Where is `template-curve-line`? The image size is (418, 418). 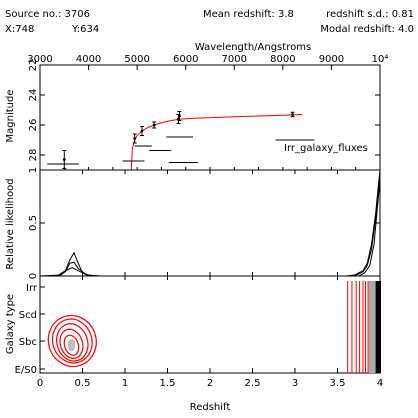 template-curve-line is located at coordinates (216, 142).